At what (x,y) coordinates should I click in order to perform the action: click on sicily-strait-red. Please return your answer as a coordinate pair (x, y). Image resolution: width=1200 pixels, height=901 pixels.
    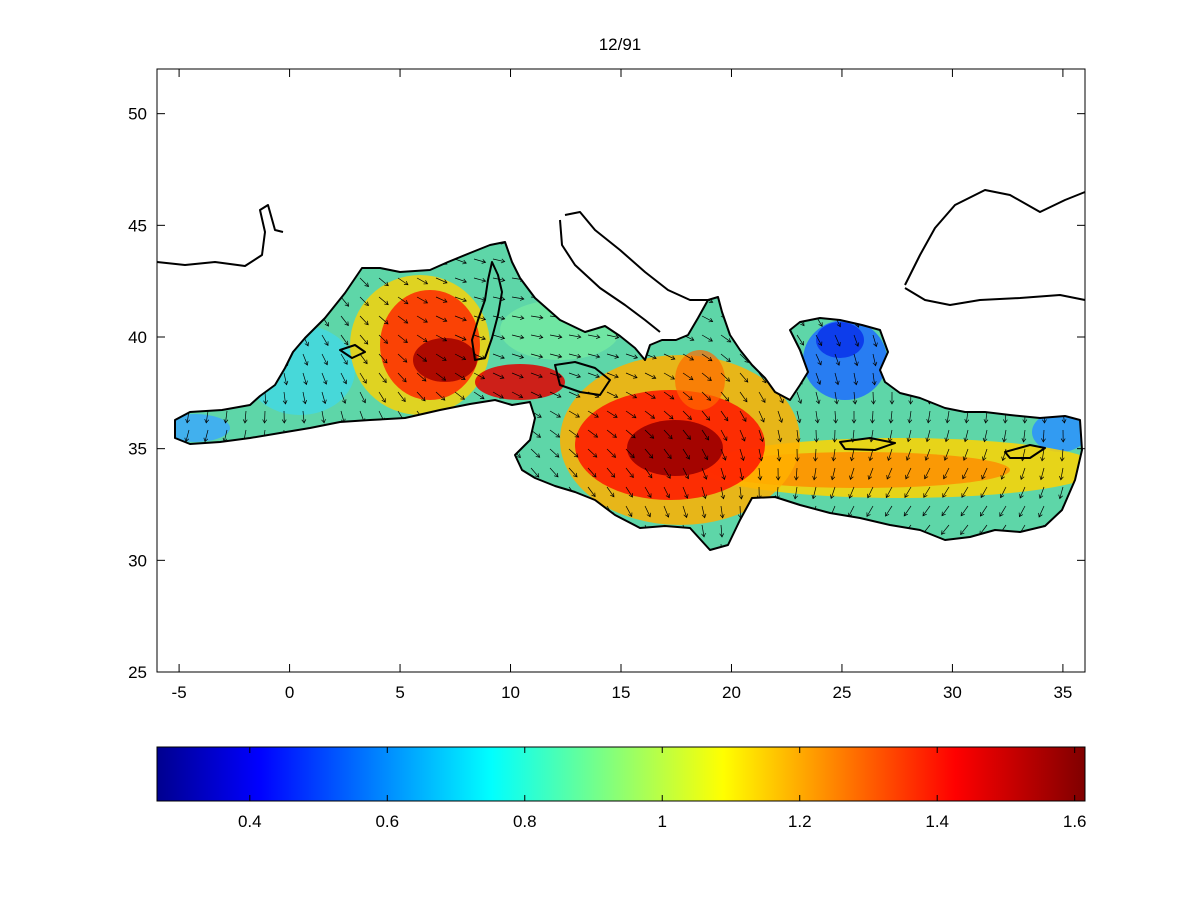
    Looking at the image, I should click on (520, 382).